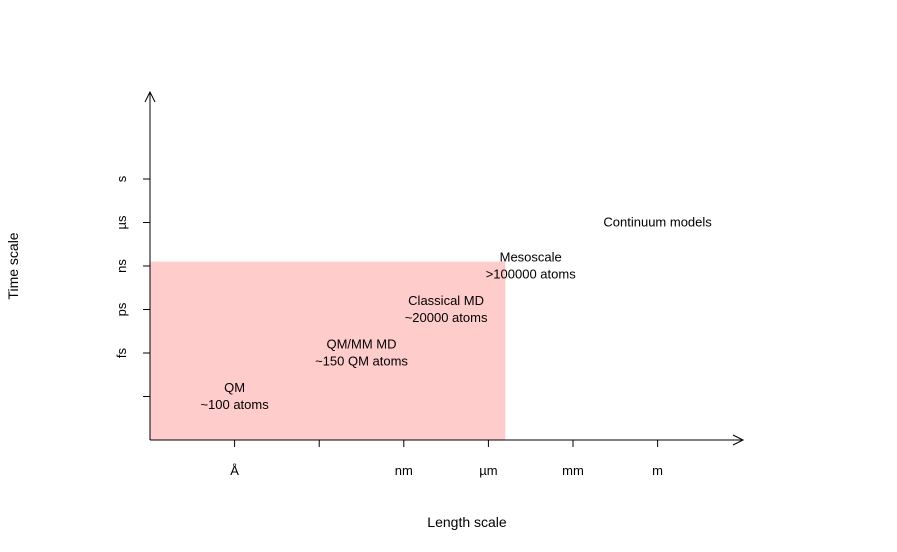 The height and width of the screenshot is (552, 897). I want to click on annotation-line: ~20000 atoms, so click(446, 317).